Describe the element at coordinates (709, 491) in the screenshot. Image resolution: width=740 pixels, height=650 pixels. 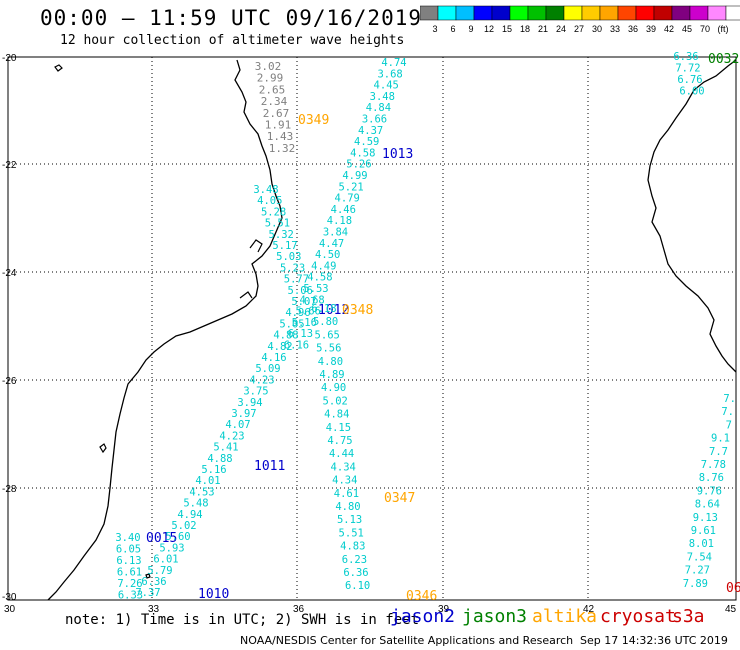
I see `swh-value: 9.76` at that location.